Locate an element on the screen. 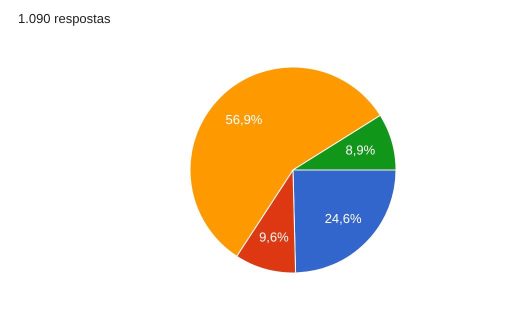  text: 1.090 respostas is located at coordinates (65, 18).